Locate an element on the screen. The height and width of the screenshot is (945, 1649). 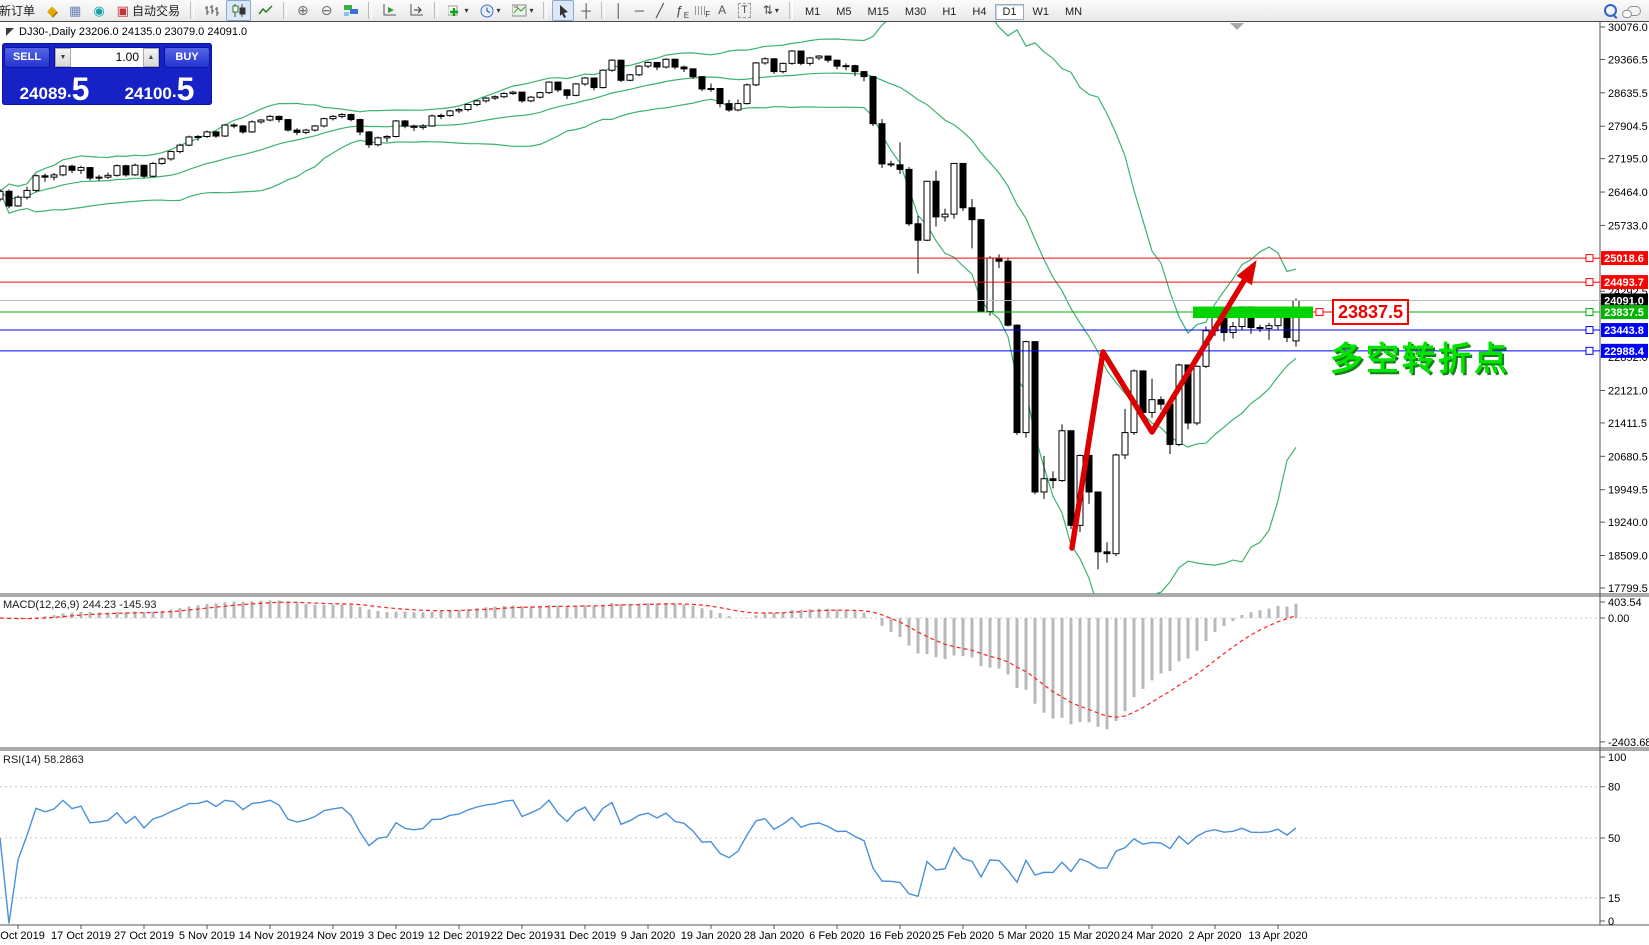
trendline-button: ╱ is located at coordinates (660, 10).